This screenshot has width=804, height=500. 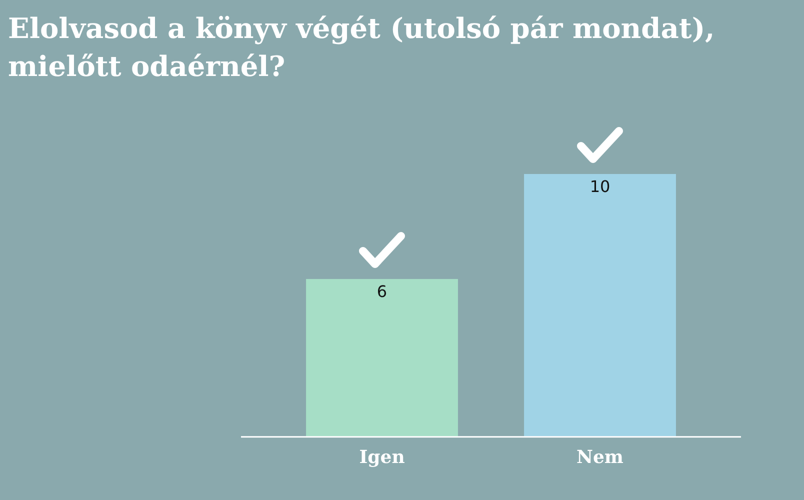 What do you see at coordinates (600, 186) in the screenshot?
I see `data-label: 10` at bounding box center [600, 186].